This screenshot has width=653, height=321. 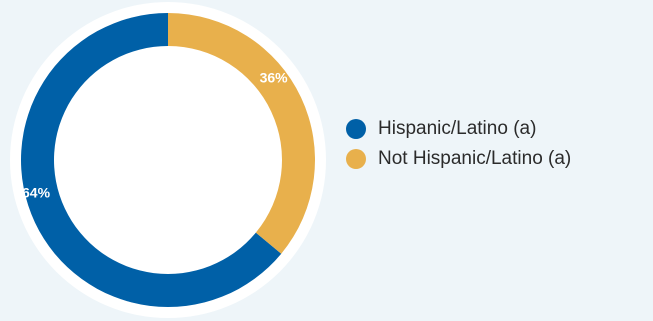 What do you see at coordinates (36, 192) in the screenshot?
I see `slice-label-hispanic-latino: 64%` at bounding box center [36, 192].